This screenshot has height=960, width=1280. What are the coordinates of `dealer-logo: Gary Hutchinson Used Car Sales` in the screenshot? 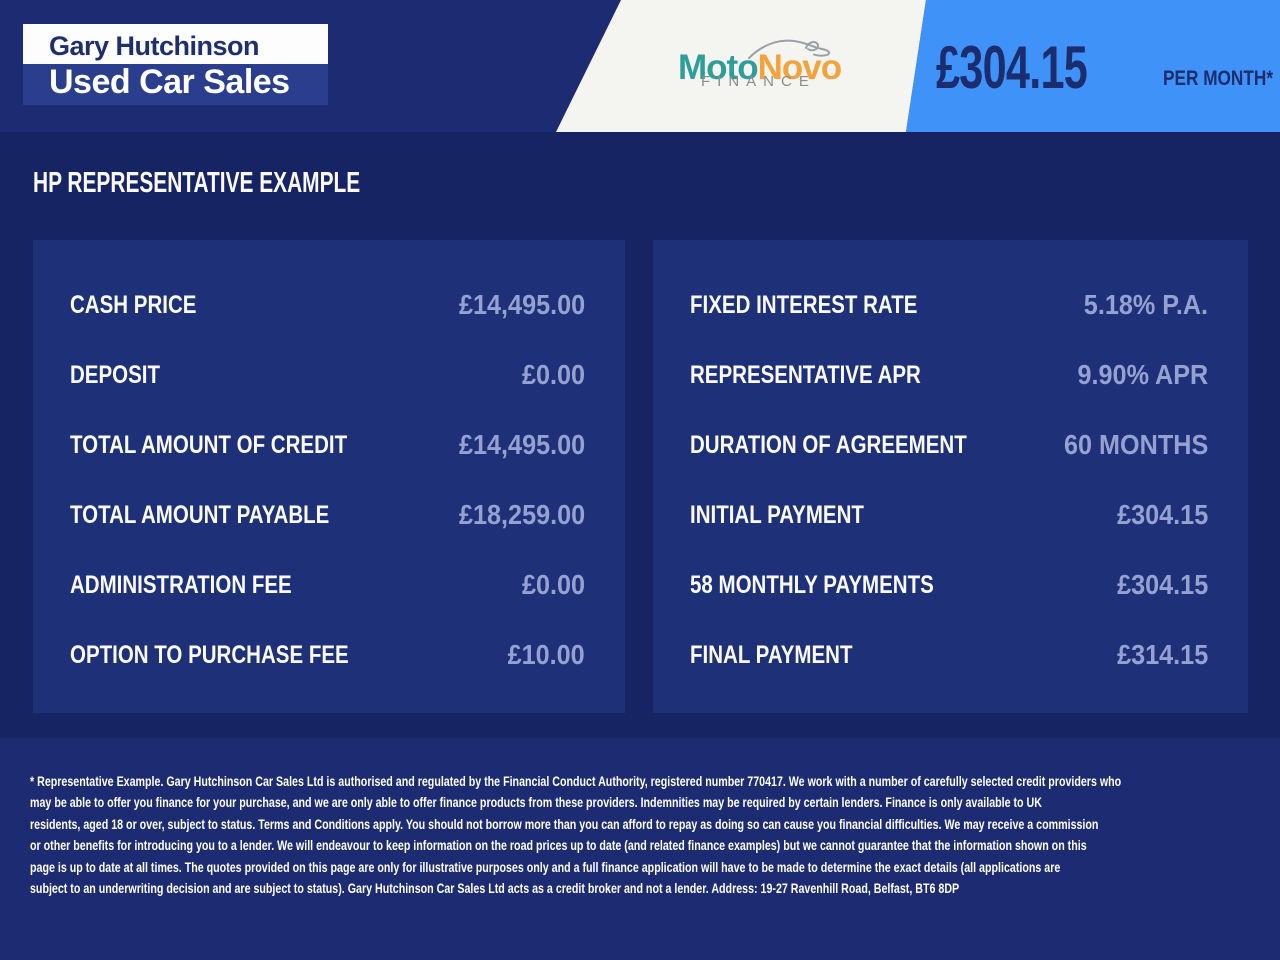 It's located at (175, 64).